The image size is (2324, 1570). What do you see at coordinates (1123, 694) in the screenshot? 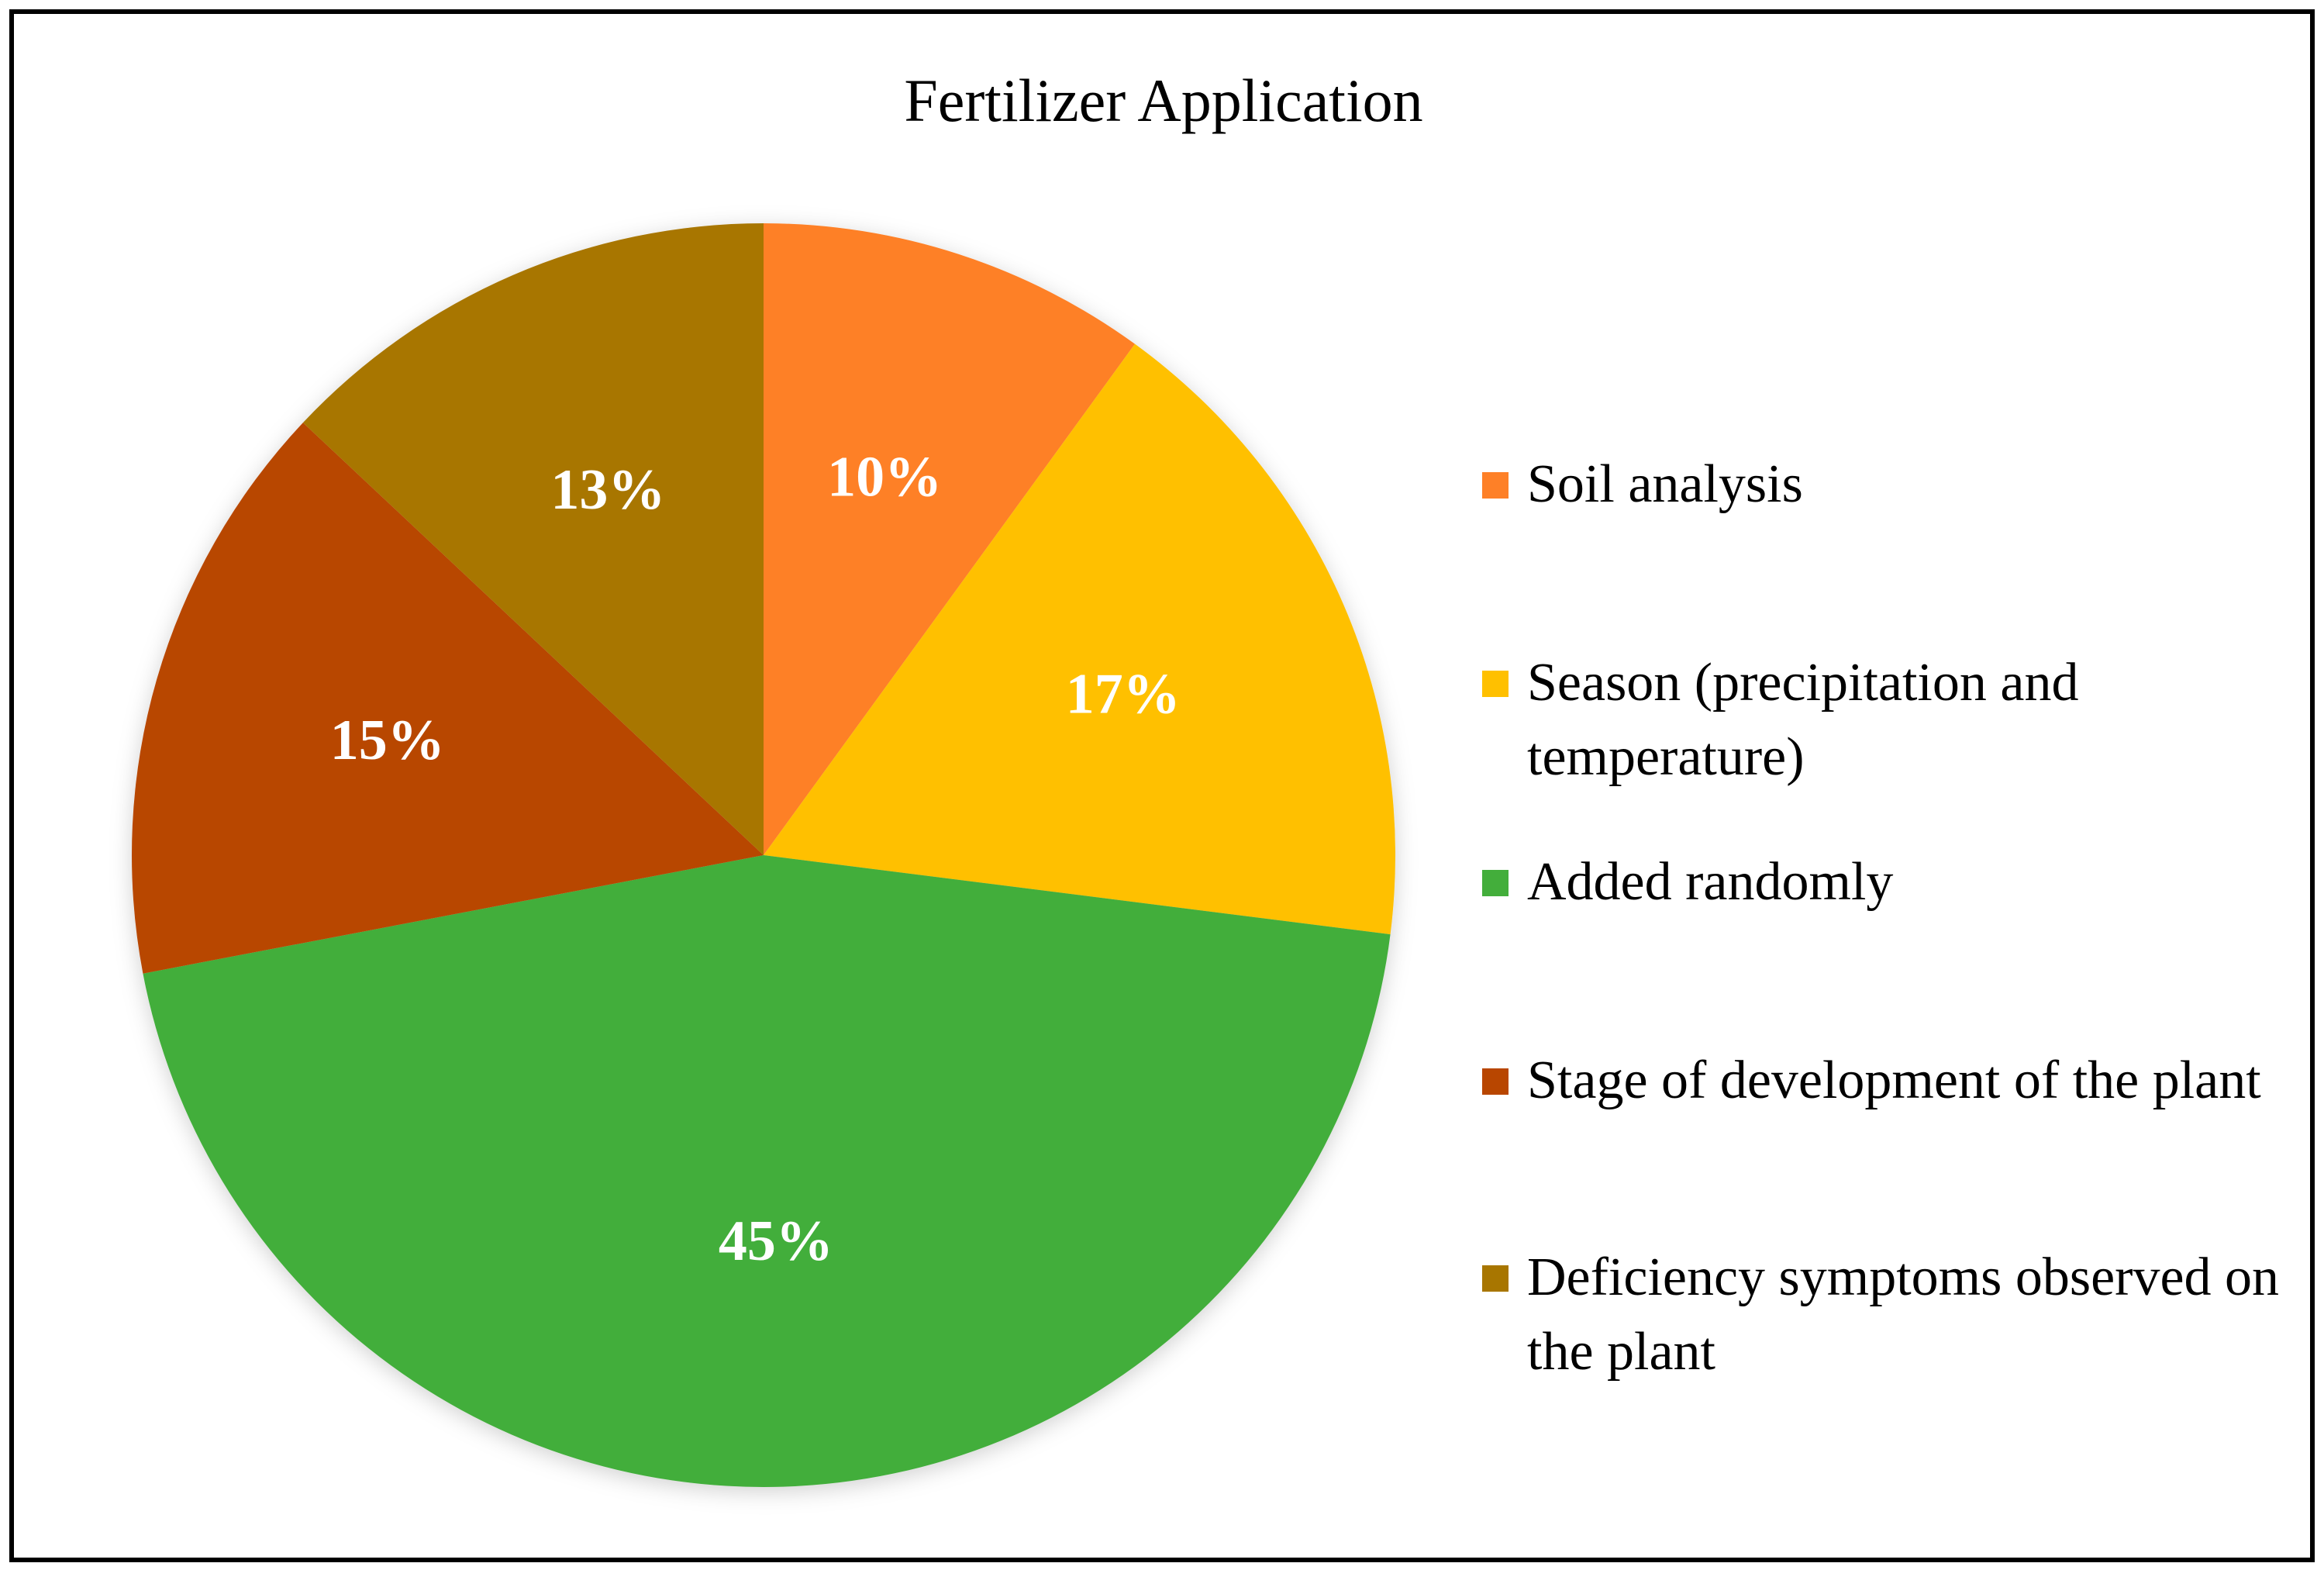
I see `data-label: 17%` at bounding box center [1123, 694].